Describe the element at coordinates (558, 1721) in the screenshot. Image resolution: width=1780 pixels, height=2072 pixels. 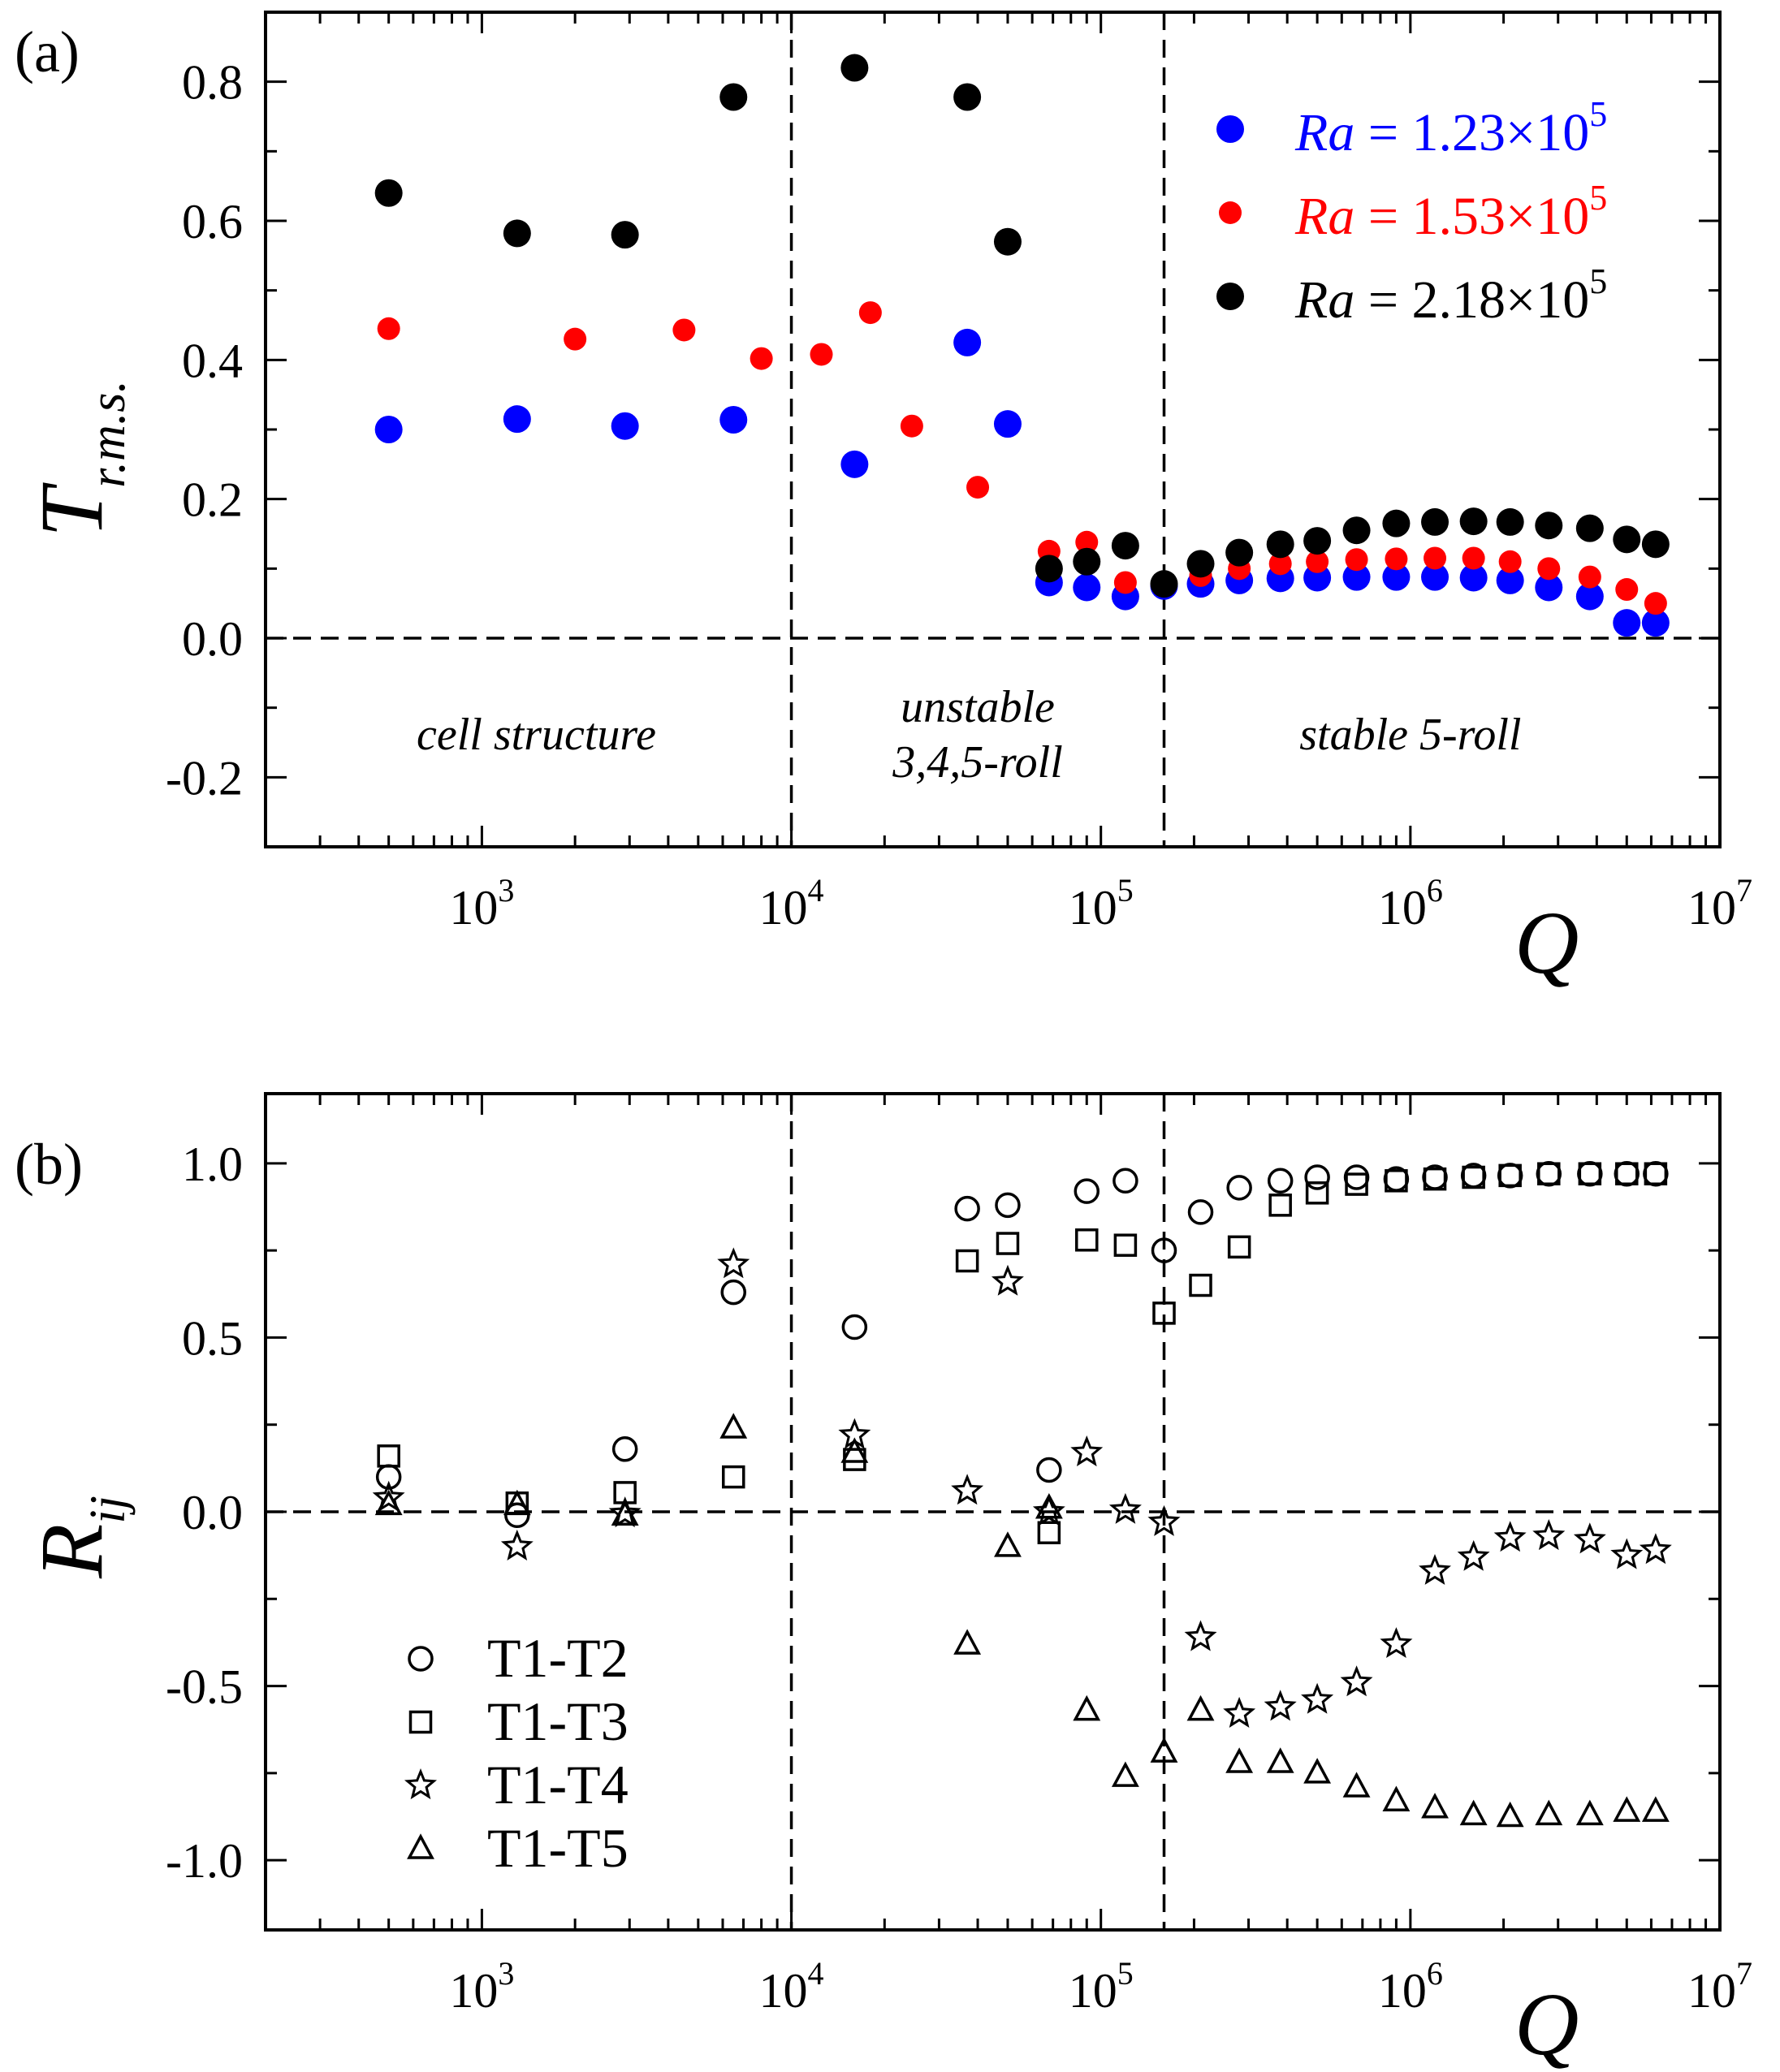
I see `legend-entry: T1-T3` at that location.